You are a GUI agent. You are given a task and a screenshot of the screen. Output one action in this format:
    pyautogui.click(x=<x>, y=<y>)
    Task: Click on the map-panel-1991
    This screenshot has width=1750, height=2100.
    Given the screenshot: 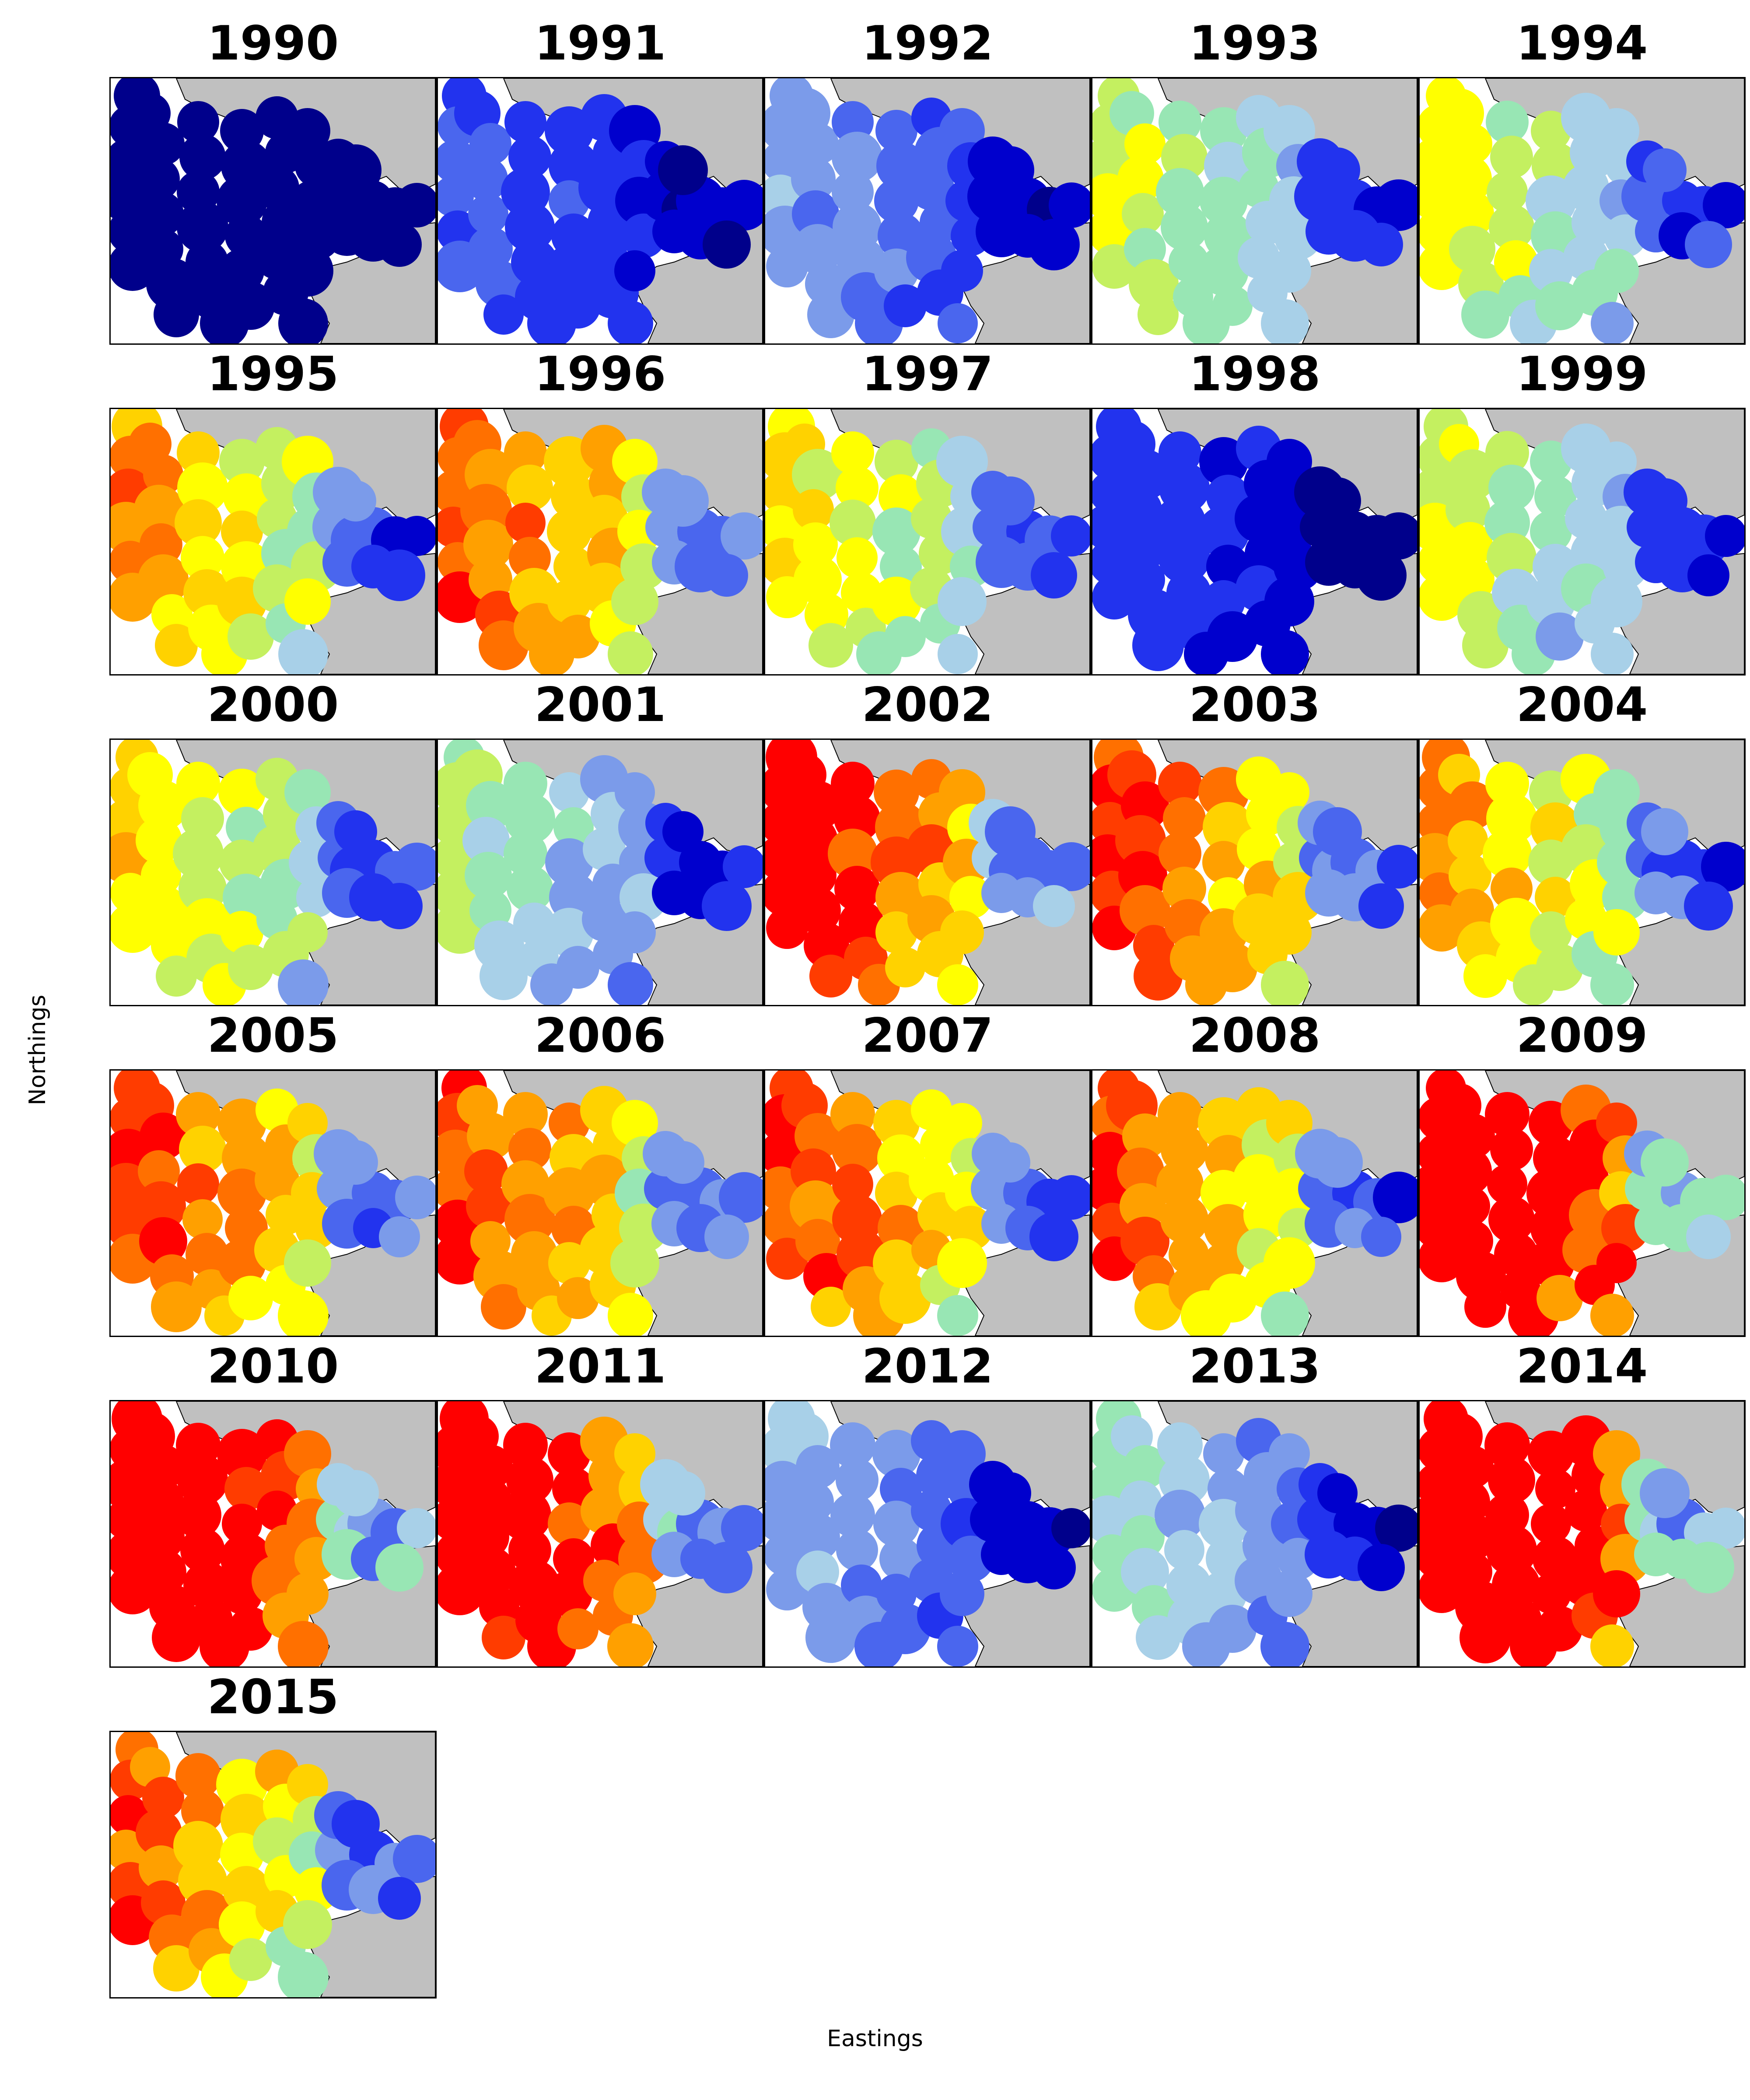 What is the action you would take?
    pyautogui.click(x=600, y=211)
    